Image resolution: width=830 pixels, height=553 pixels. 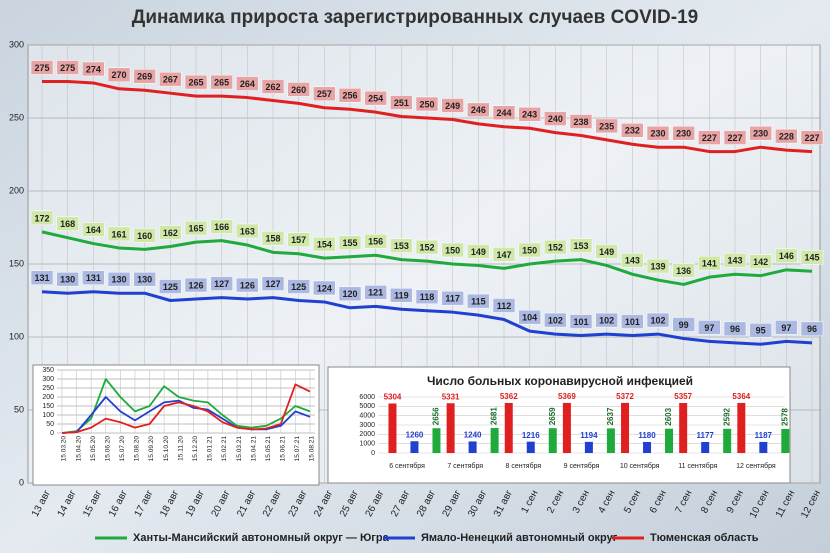 What do you see at coordinates (367, 444) in the screenshot?
I see `y-tick-label: 1000` at bounding box center [367, 444].